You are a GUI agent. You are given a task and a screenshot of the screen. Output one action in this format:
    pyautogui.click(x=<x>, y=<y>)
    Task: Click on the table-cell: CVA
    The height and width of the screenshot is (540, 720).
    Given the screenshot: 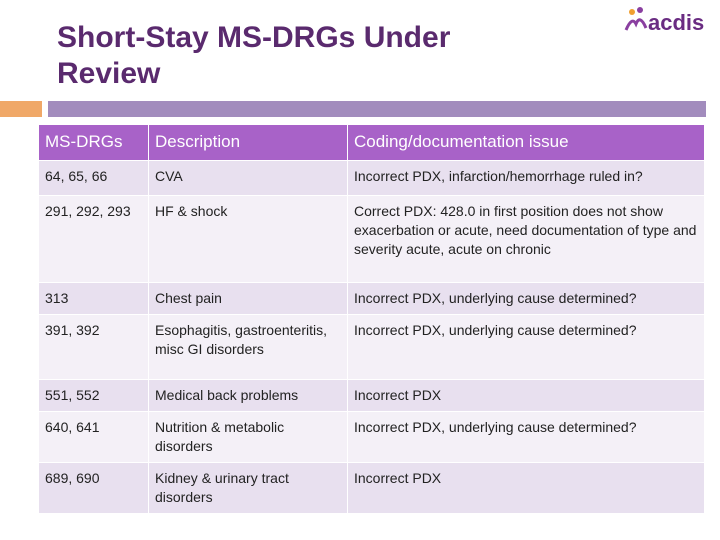 What is the action you would take?
    pyautogui.click(x=248, y=178)
    